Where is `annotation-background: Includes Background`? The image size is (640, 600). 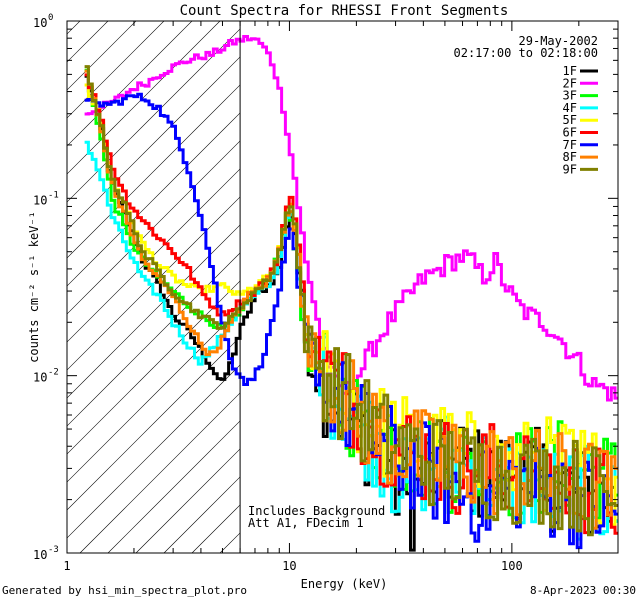 annotation-background: Includes Background is located at coordinates (316, 511).